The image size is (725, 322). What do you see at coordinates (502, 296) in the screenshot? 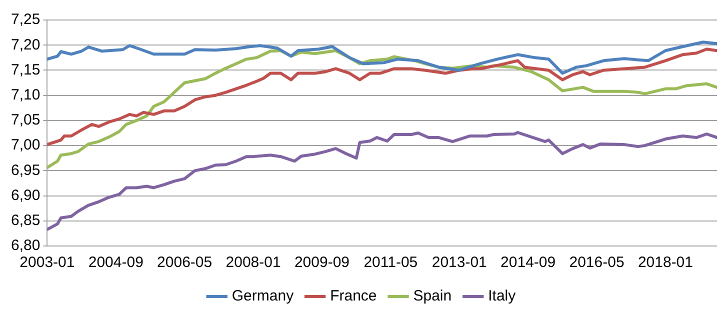
I see `legend-label: Italy` at bounding box center [502, 296].